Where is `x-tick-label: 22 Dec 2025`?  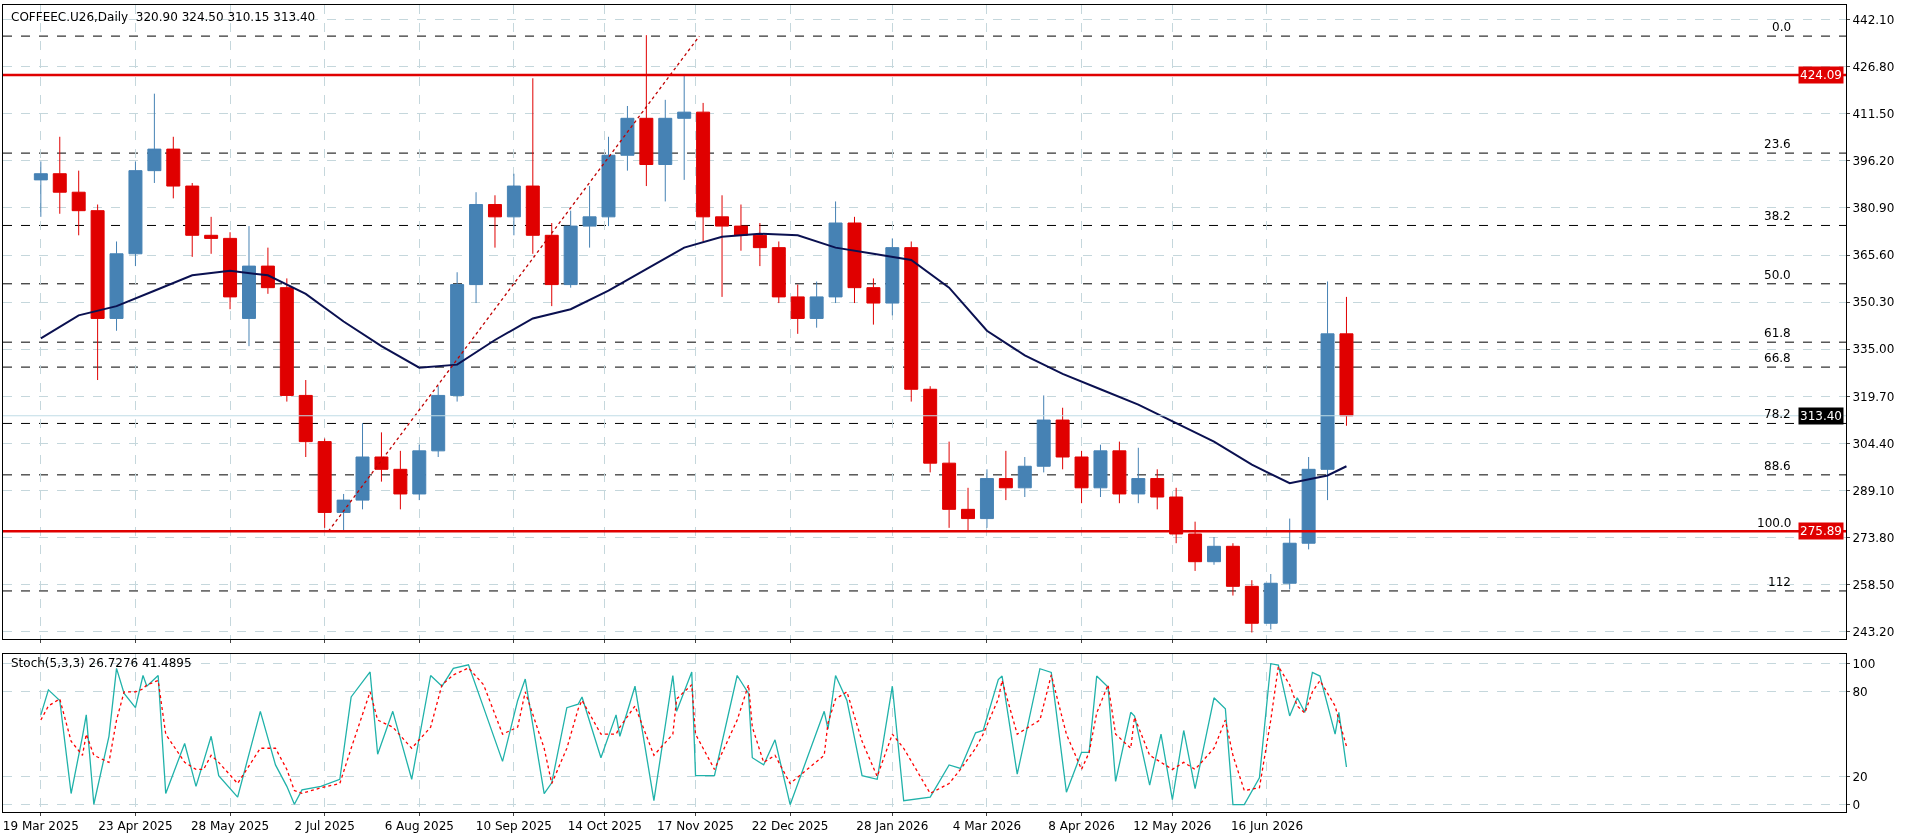 x-tick-label: 22 Dec 2025 is located at coordinates (790, 826).